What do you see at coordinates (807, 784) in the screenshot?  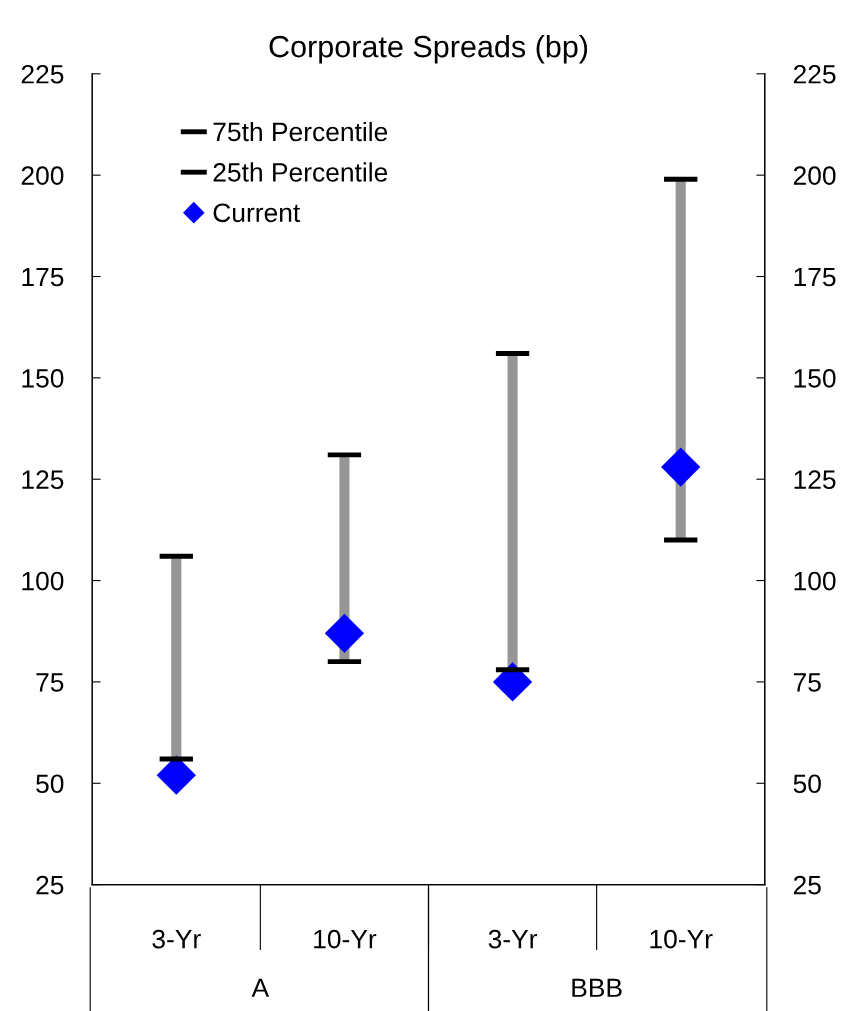 I see `y2-tick-label: 50` at bounding box center [807, 784].